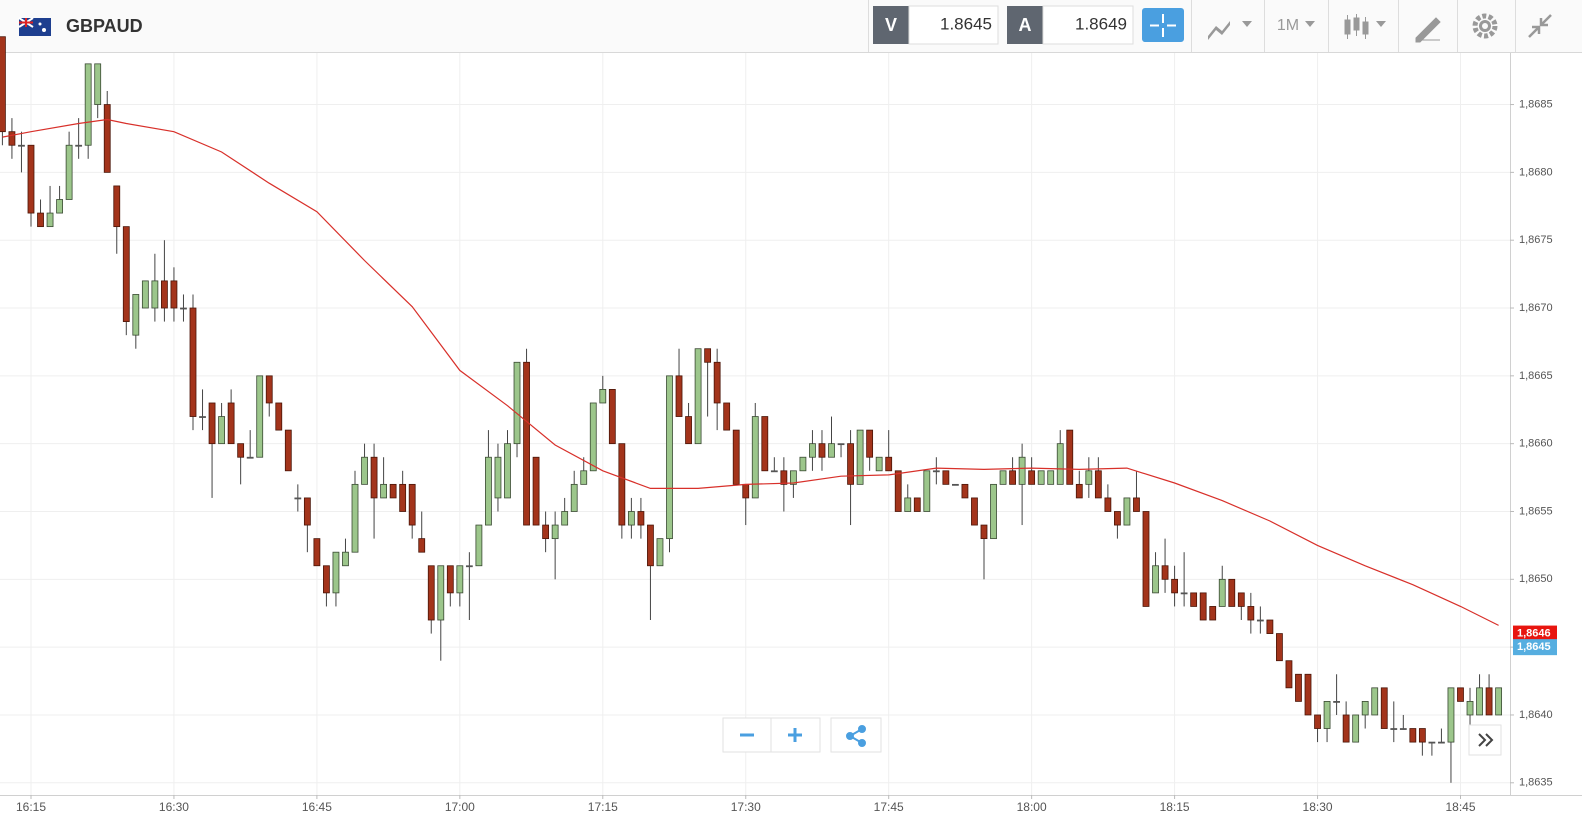 Image resolution: width=1582 pixels, height=836 pixels. Describe the element at coordinates (1101, 23) in the screenshot. I see `buy-price: 1.8649` at that location.